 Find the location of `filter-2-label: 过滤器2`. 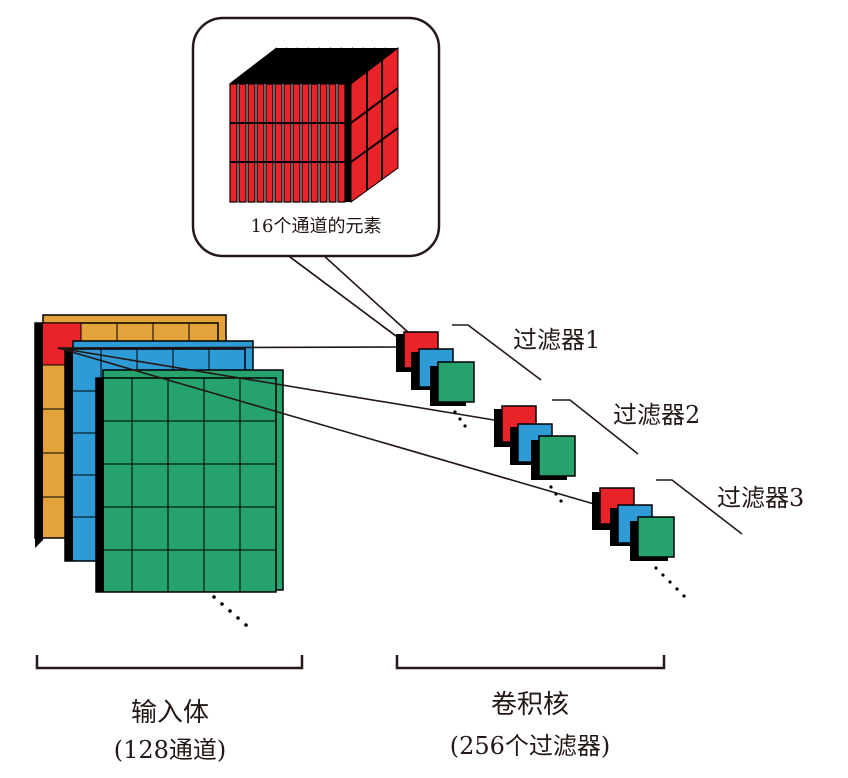

filter-2-label: 过滤器2 is located at coordinates (657, 415).